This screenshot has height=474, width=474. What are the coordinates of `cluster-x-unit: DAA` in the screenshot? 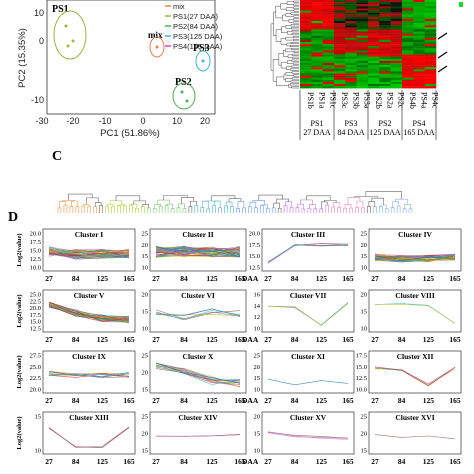 It's located at (250, 461).